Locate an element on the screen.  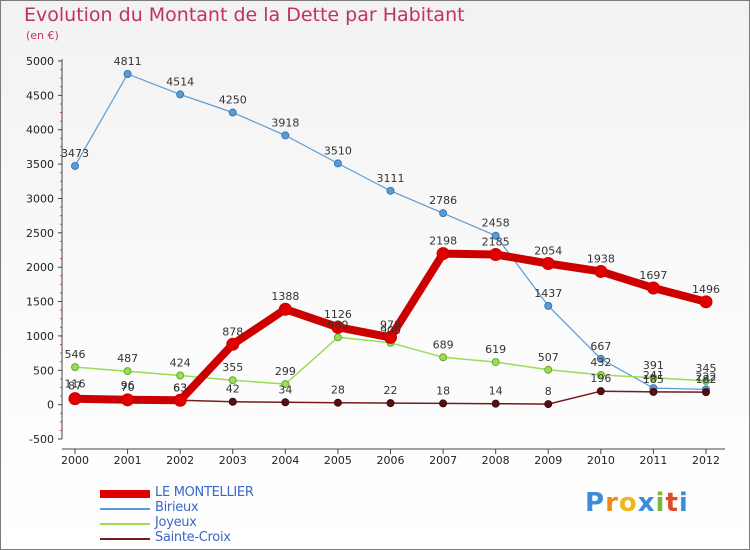
x-tick-label: 2008 is located at coordinates (496, 460).